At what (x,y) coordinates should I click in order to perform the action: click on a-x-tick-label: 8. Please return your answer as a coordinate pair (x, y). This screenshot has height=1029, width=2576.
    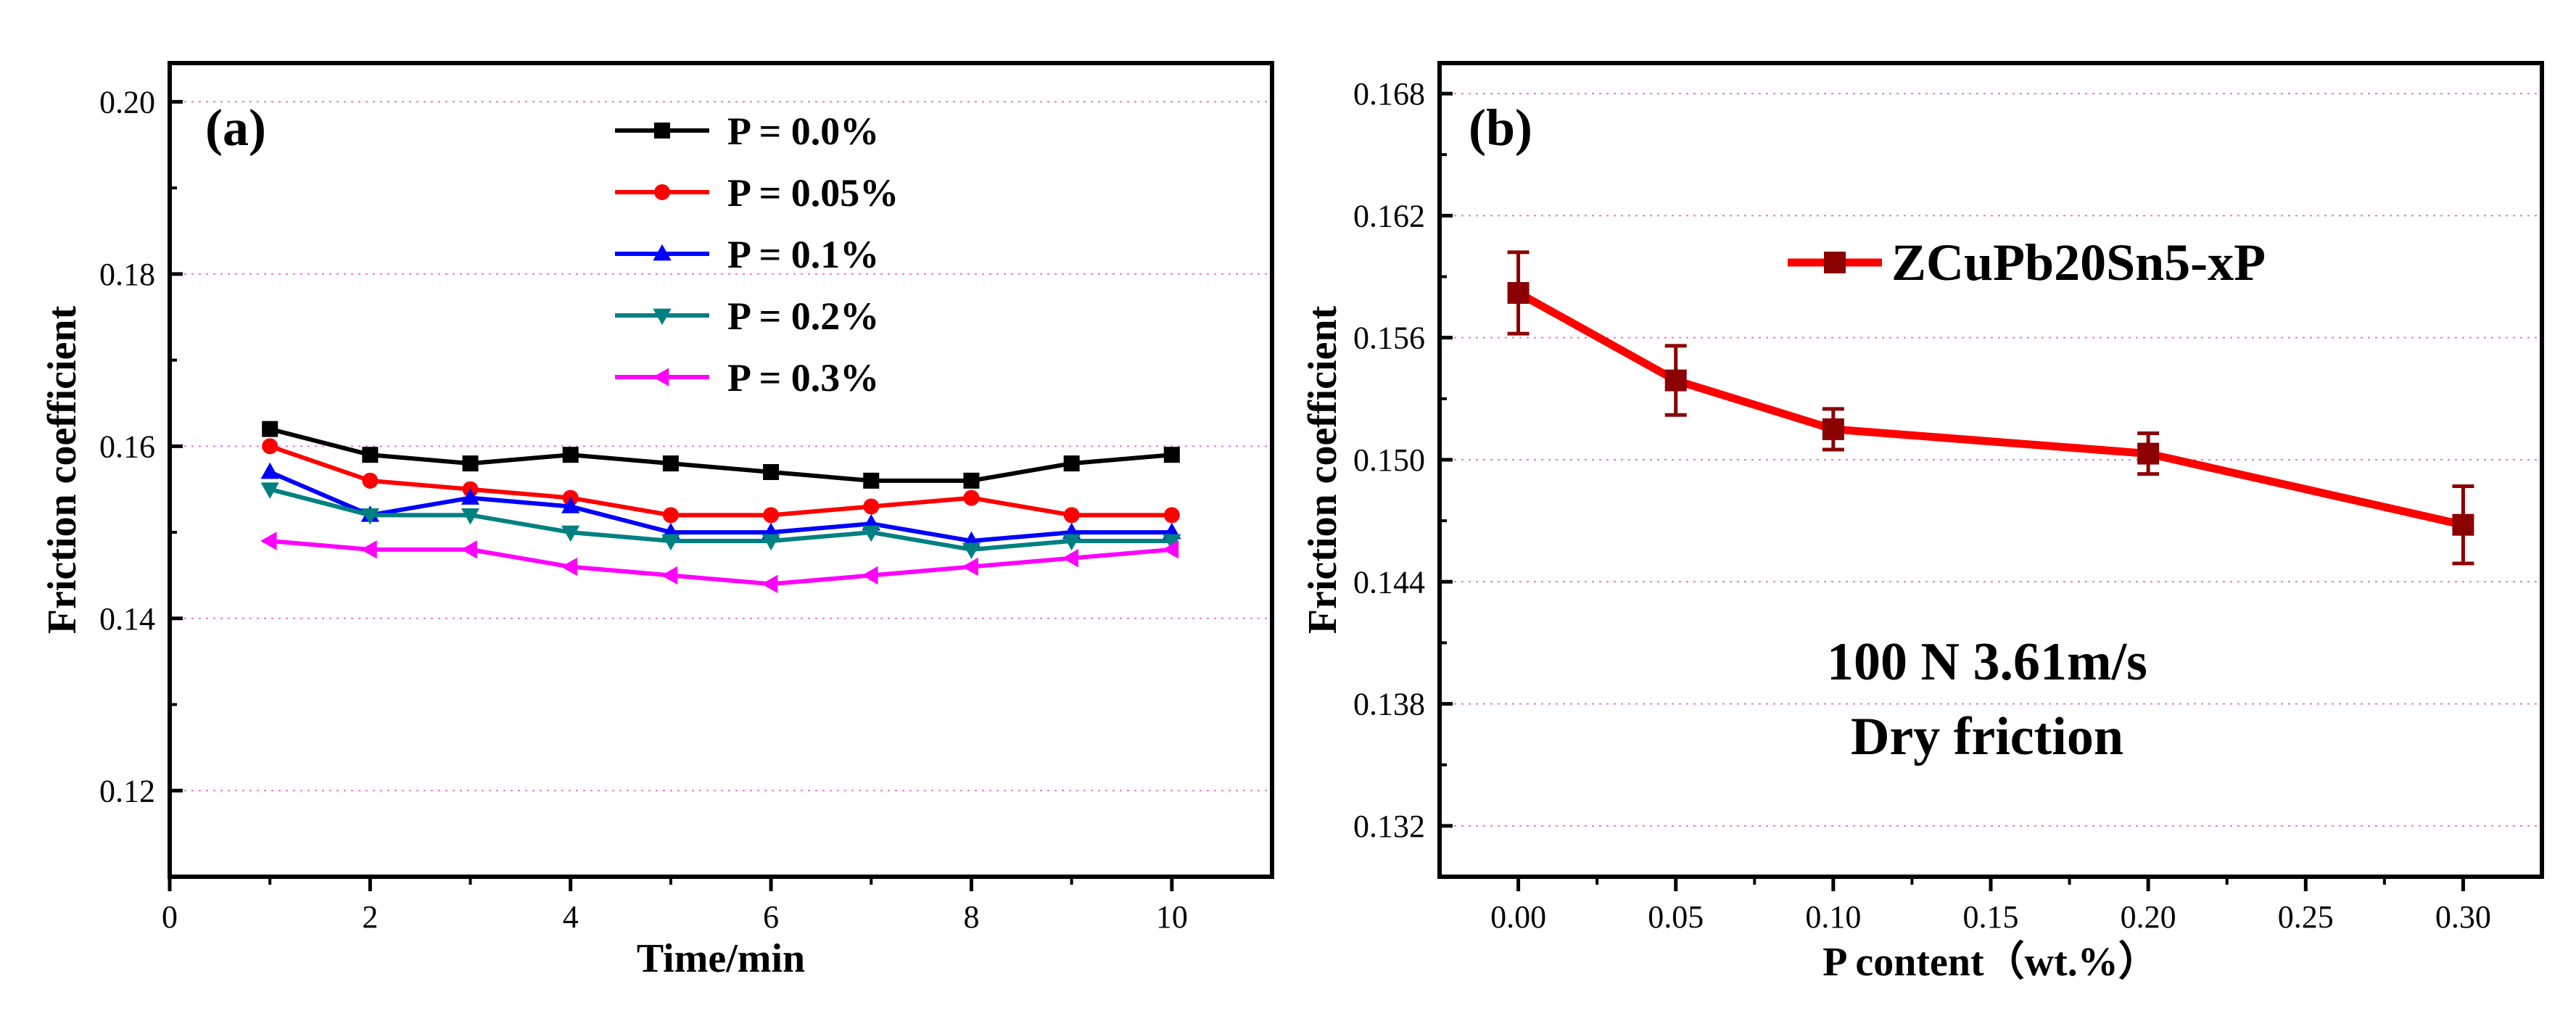
    Looking at the image, I should click on (971, 917).